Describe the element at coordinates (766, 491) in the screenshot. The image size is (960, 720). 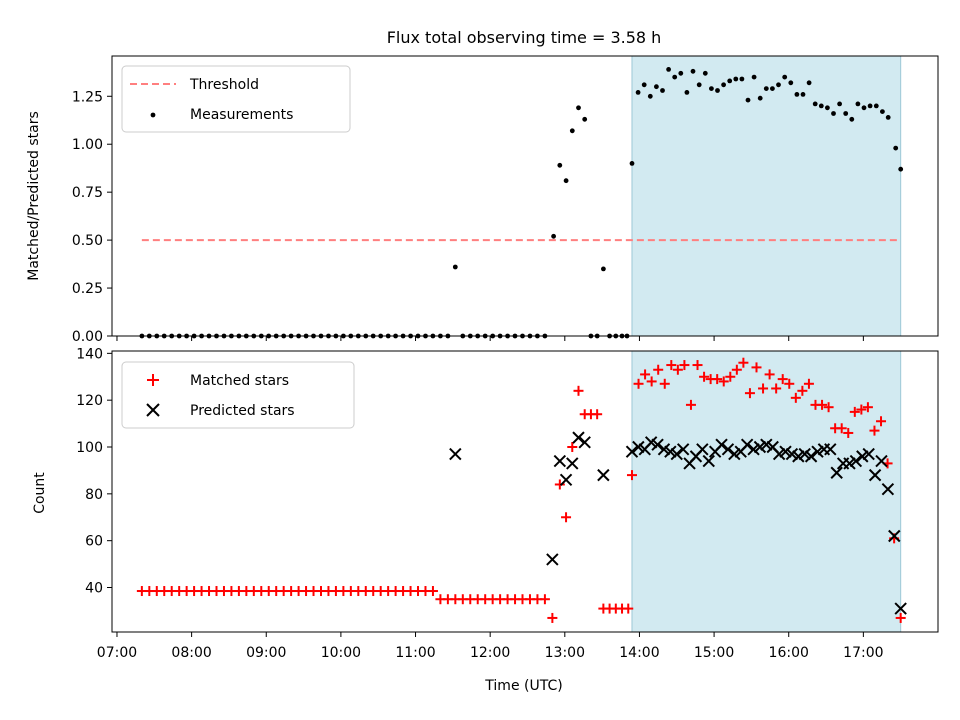
I see `observing-window-span-bottom` at that location.